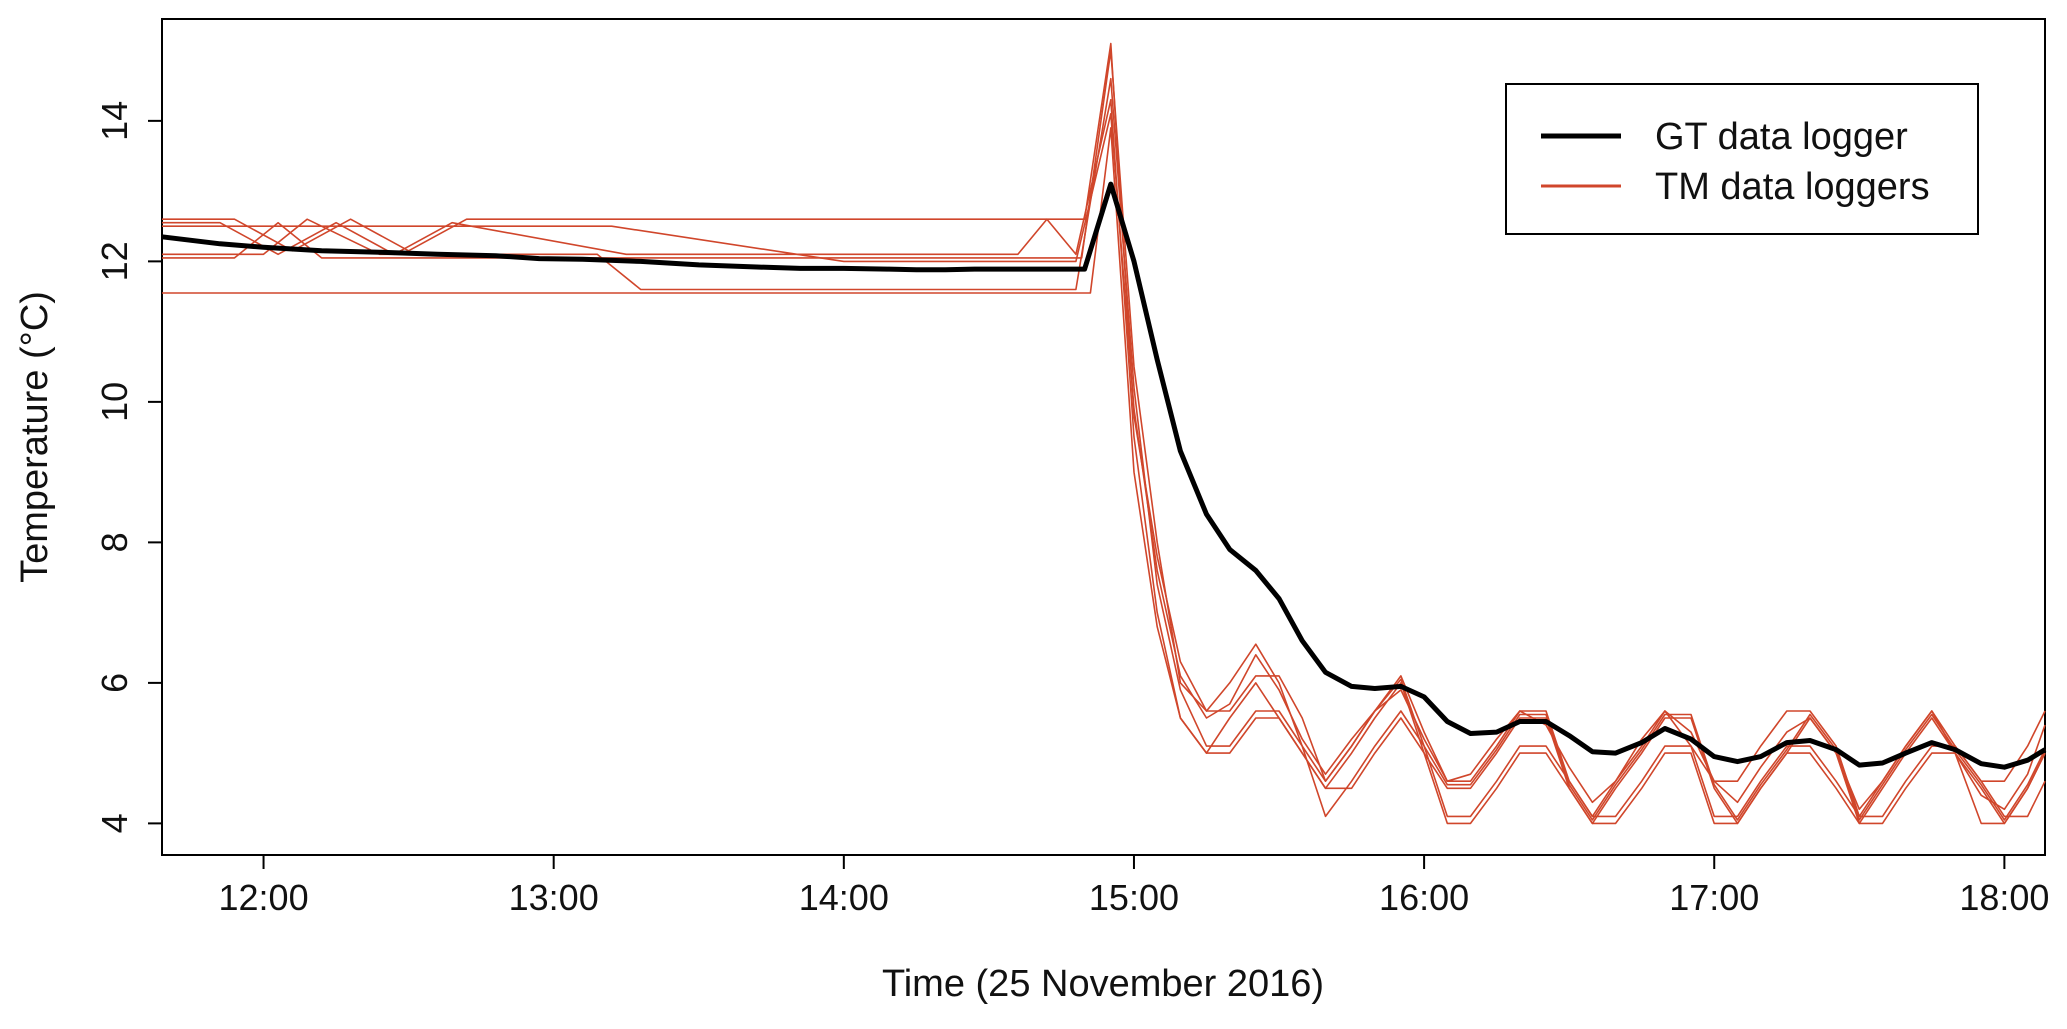  Describe the element at coordinates (114, 121) in the screenshot. I see `y-tick-label: 14` at that location.